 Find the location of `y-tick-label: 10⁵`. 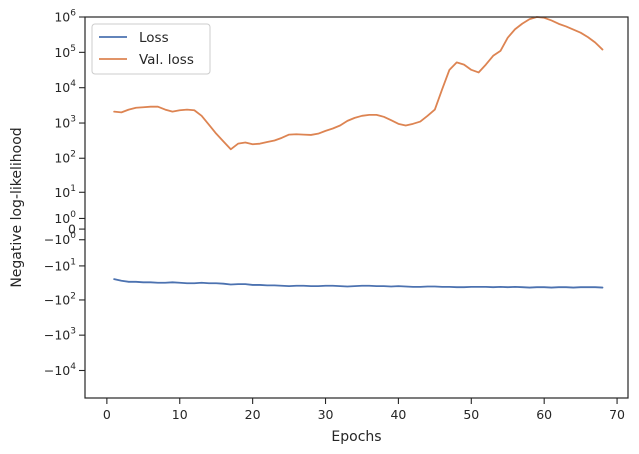

y-tick-label: 10⁵ is located at coordinates (65, 52).